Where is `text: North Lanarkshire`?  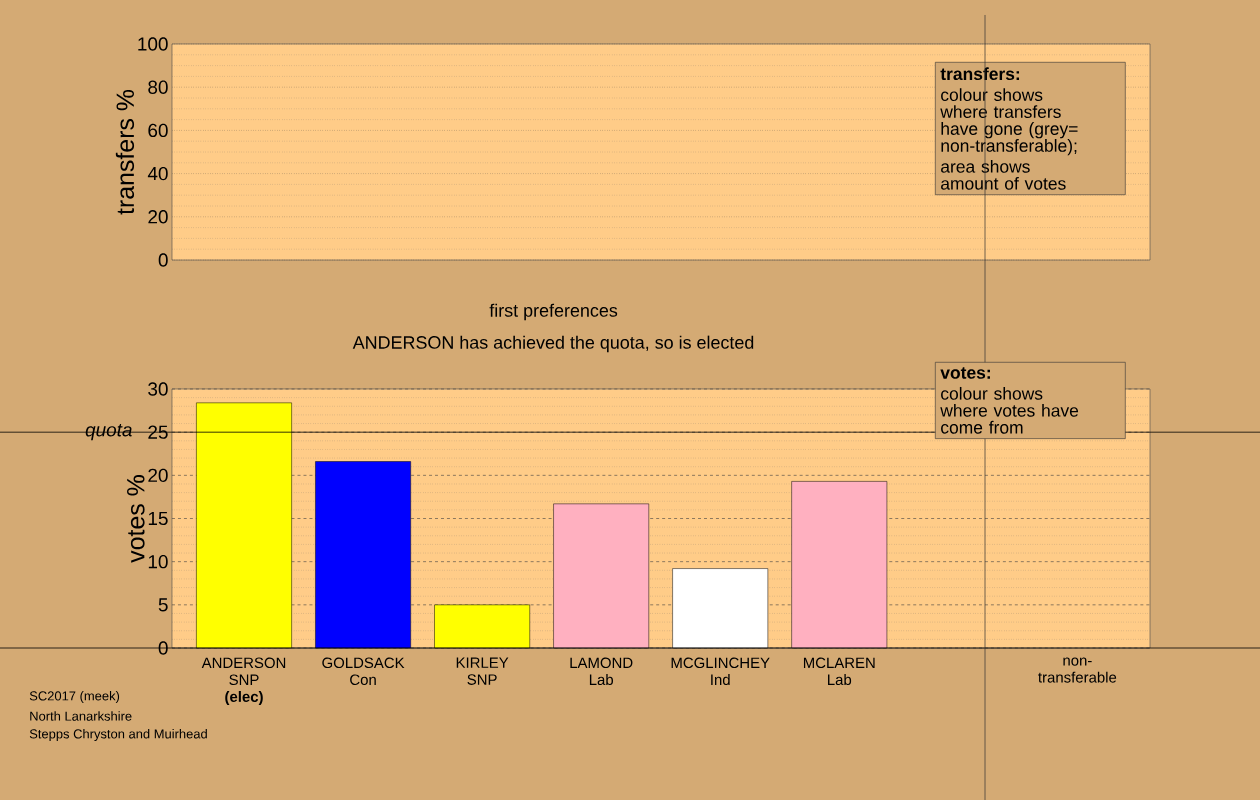
text: North Lanarkshire is located at coordinates (81, 716).